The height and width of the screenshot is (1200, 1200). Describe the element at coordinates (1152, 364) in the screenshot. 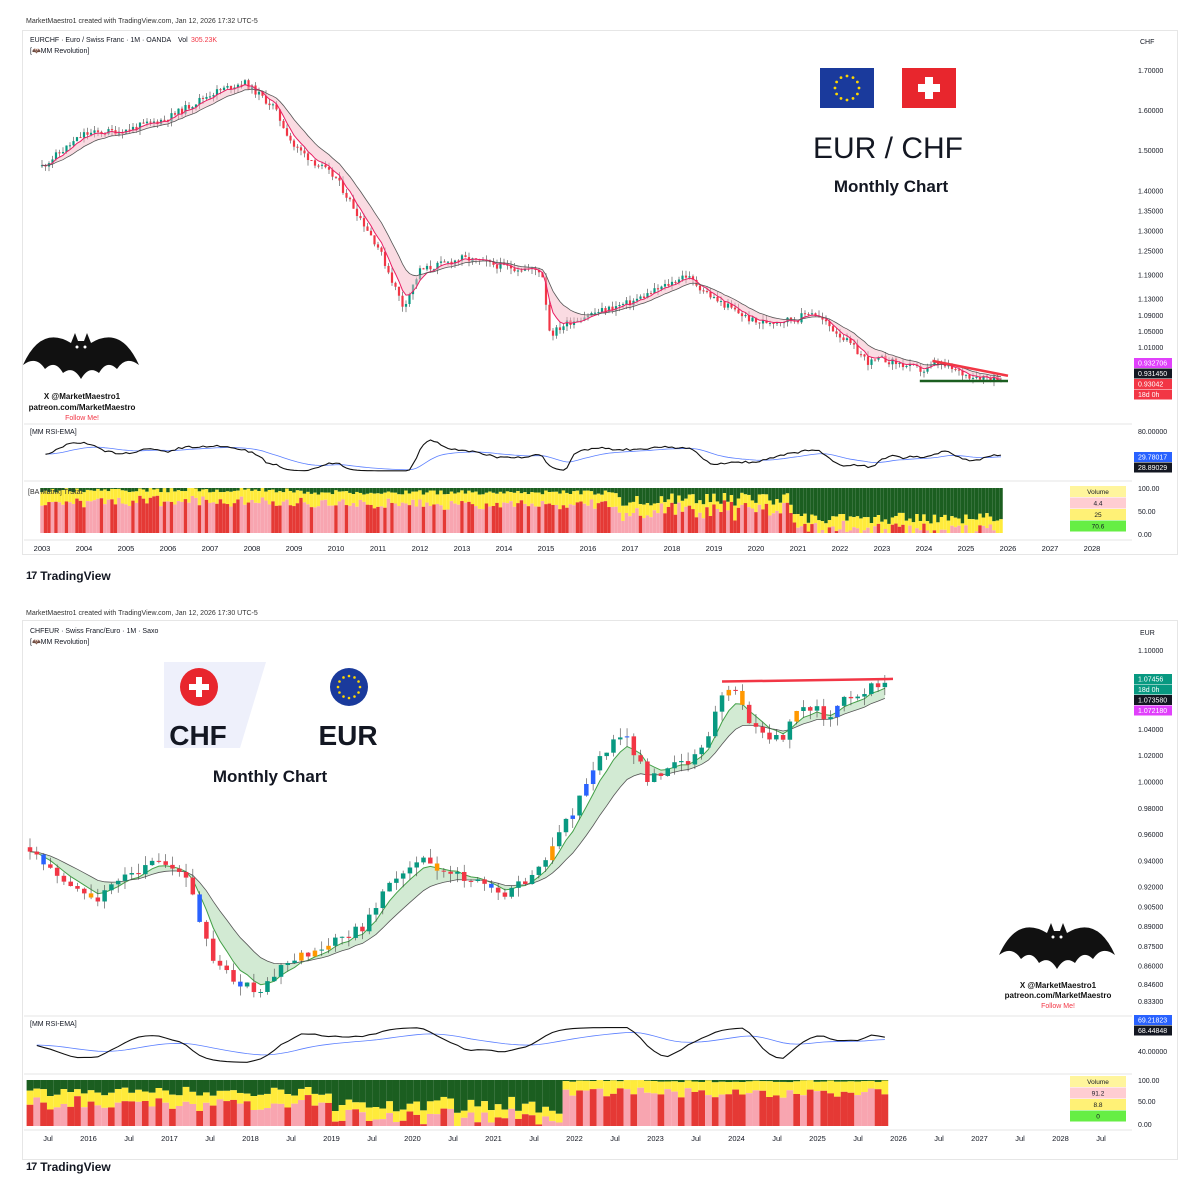

I see `price-tag-label: 0.932706` at that location.